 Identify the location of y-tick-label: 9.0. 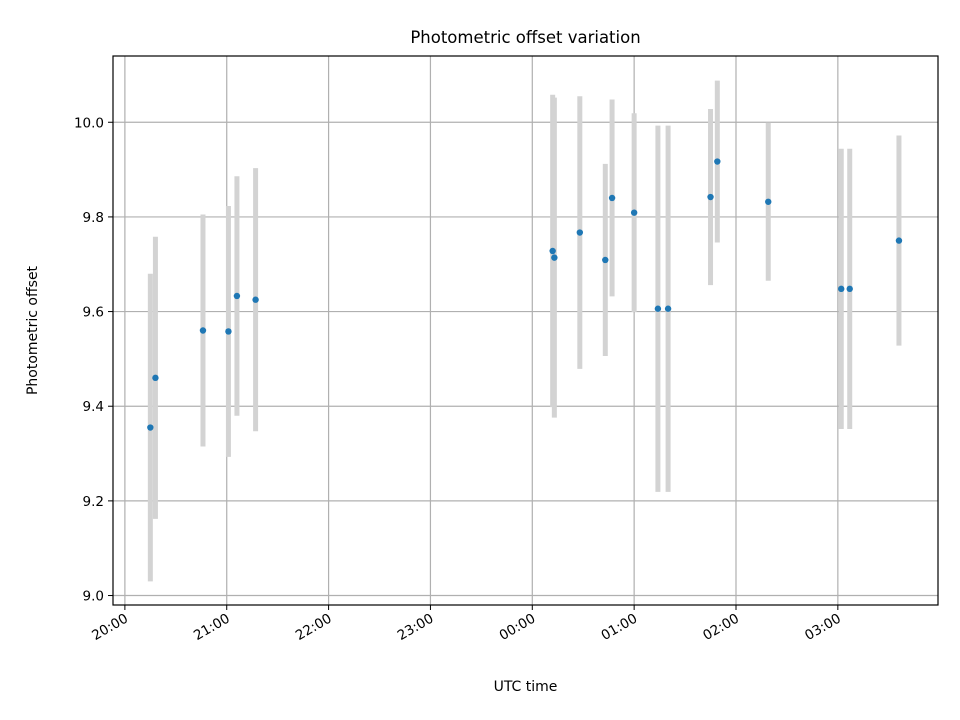
(93, 597).